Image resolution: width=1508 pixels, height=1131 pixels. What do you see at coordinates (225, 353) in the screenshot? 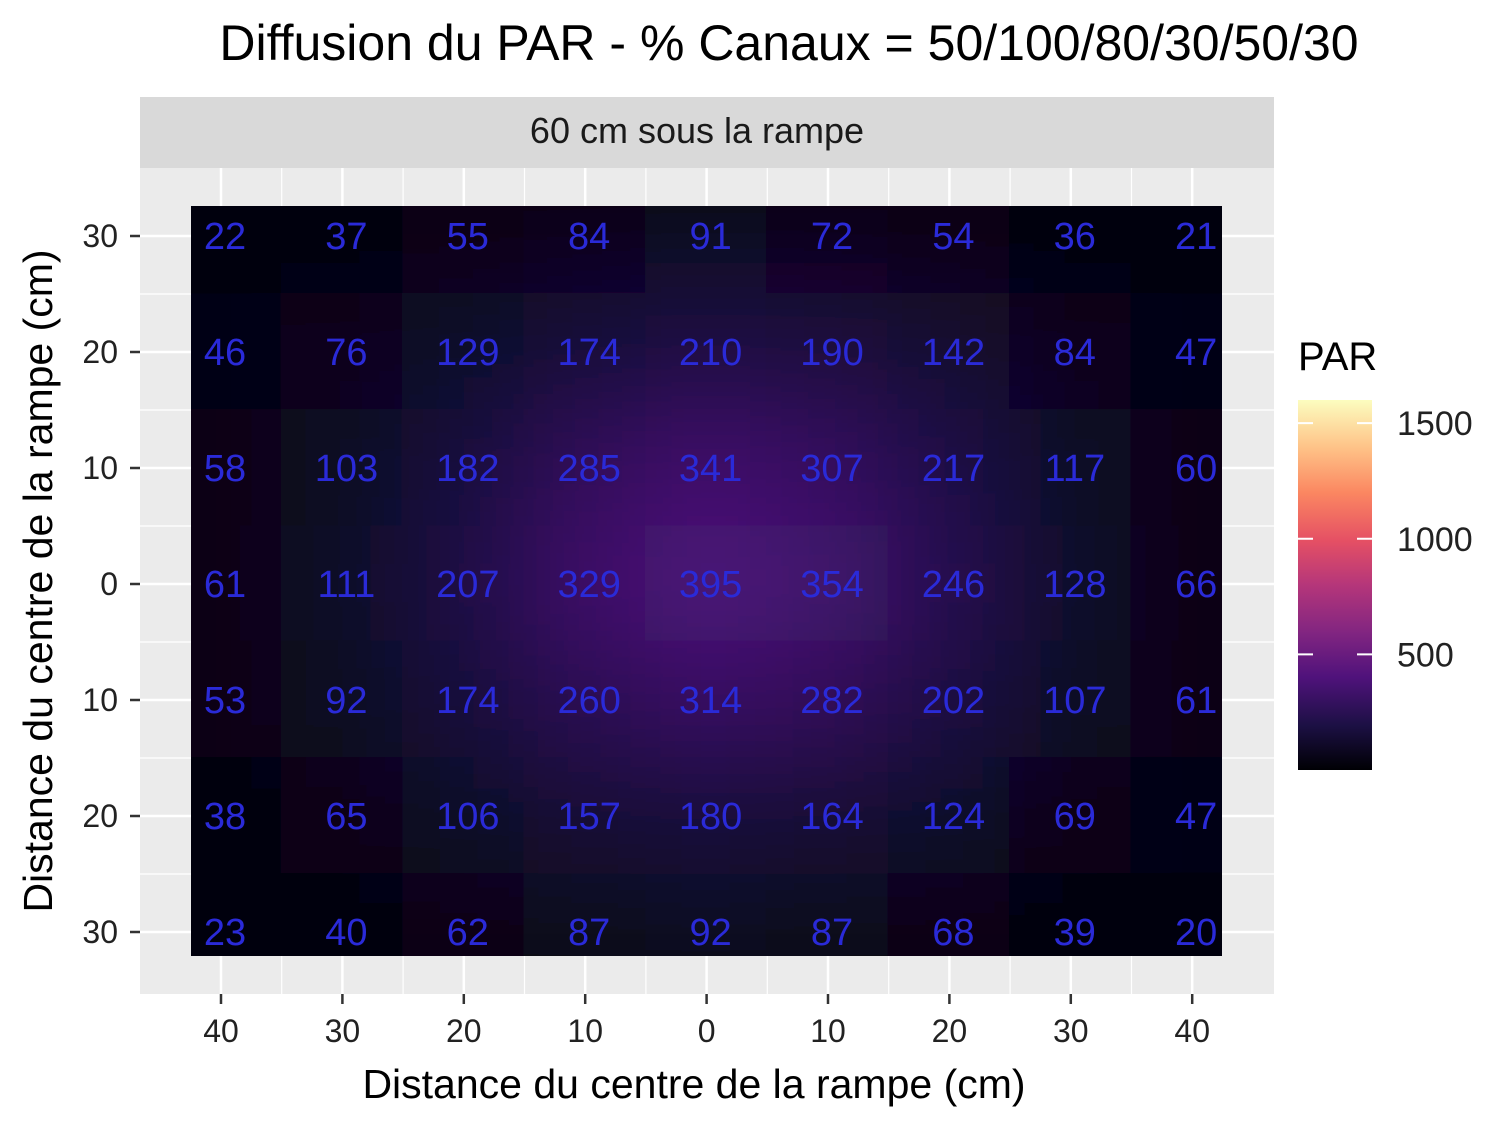
I see `cell-value-label: 46` at bounding box center [225, 353].